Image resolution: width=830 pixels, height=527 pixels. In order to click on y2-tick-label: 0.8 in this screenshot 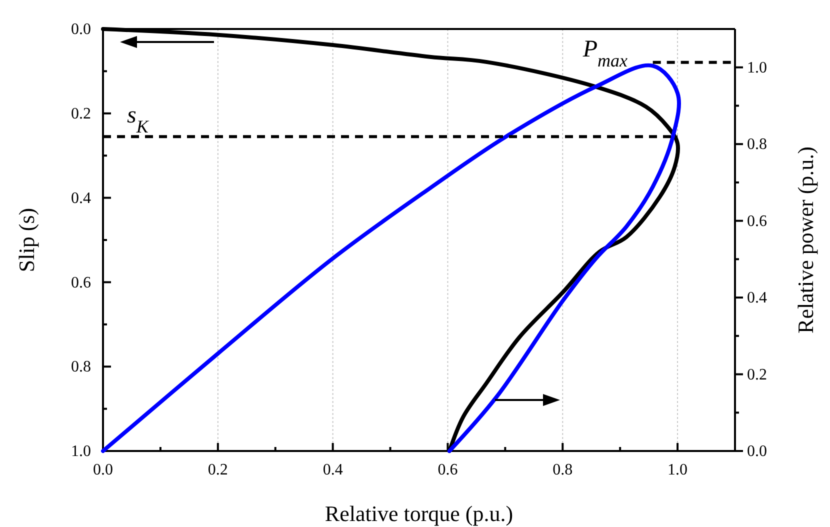, I will do `click(757, 145)`.